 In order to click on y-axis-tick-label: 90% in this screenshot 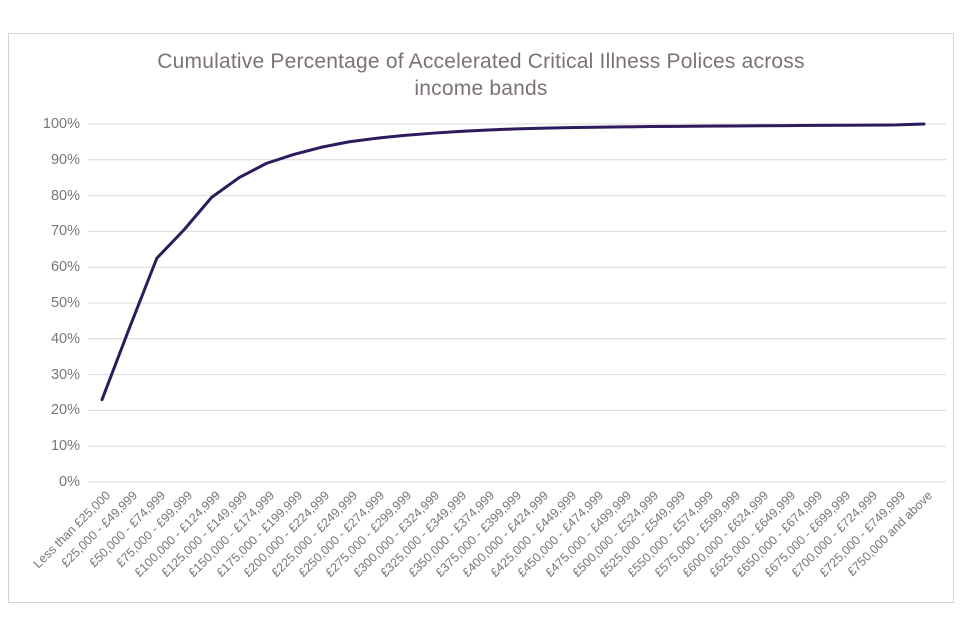, I will do `click(65, 159)`.